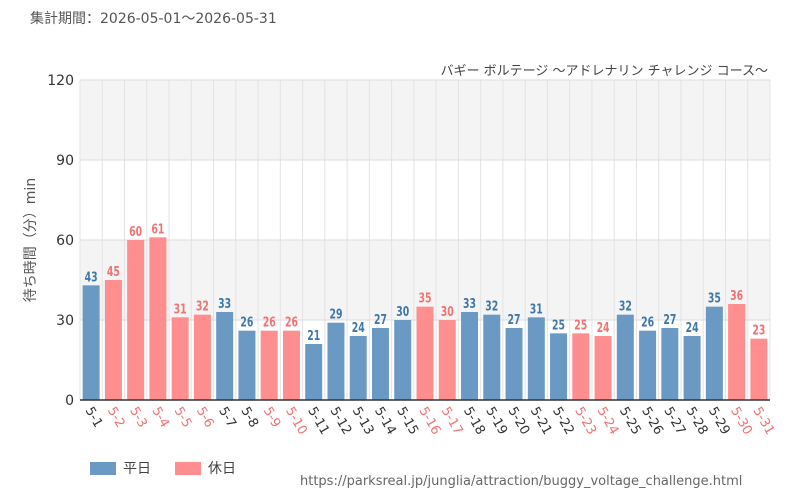 The image size is (800, 500). I want to click on x-tick-label: 5-8, so click(249, 418).